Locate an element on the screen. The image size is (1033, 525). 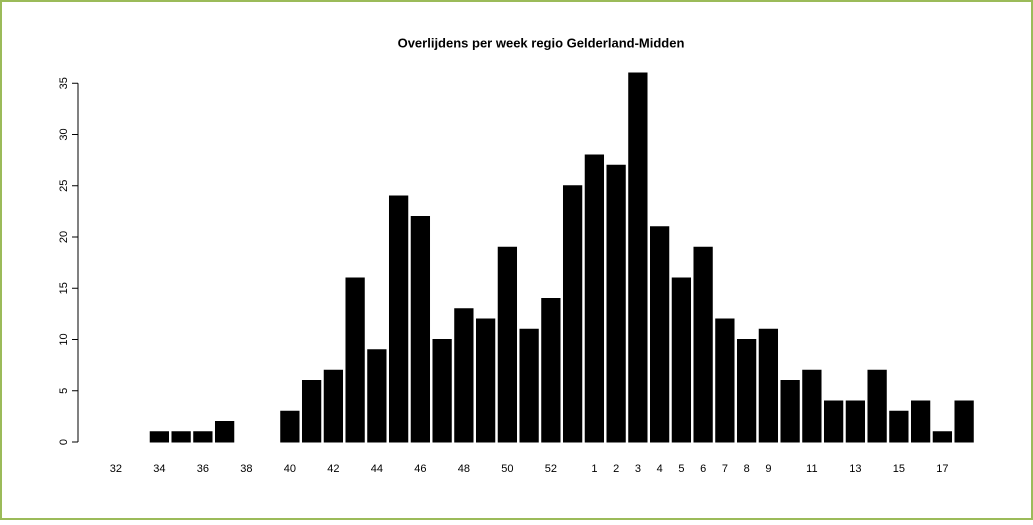
x-tick-label: 7 is located at coordinates (725, 469).